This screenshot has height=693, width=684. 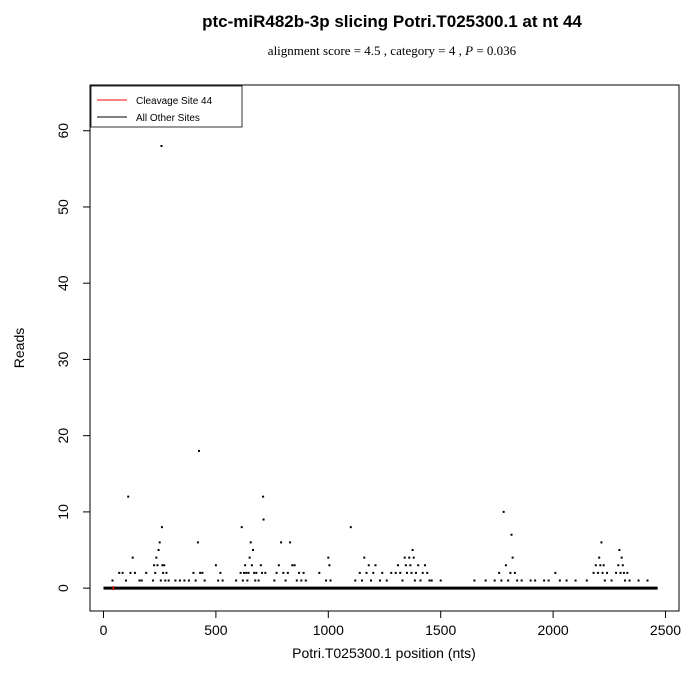 What do you see at coordinates (440, 630) in the screenshot?
I see `x-tick-label-1500: 1500` at bounding box center [440, 630].